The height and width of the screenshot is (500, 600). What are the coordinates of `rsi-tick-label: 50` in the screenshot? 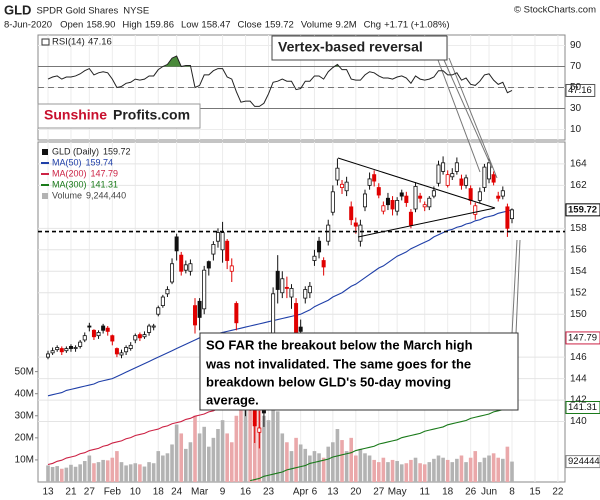 It's located at (576, 87).